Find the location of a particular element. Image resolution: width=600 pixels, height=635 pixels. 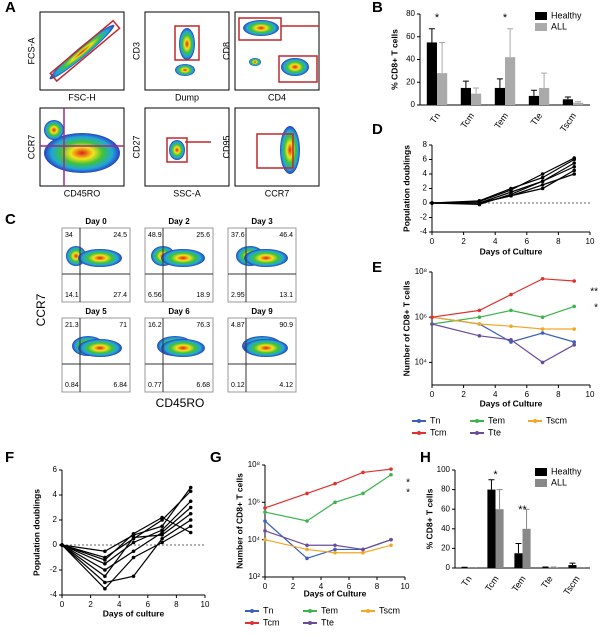

quadrant-value: 6.84 is located at coordinates (120, 385).